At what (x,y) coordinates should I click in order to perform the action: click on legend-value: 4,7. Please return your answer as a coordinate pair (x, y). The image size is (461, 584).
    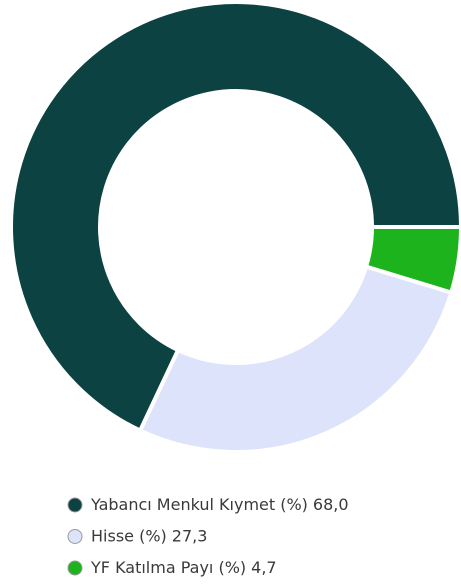
    Looking at the image, I should click on (263, 567).